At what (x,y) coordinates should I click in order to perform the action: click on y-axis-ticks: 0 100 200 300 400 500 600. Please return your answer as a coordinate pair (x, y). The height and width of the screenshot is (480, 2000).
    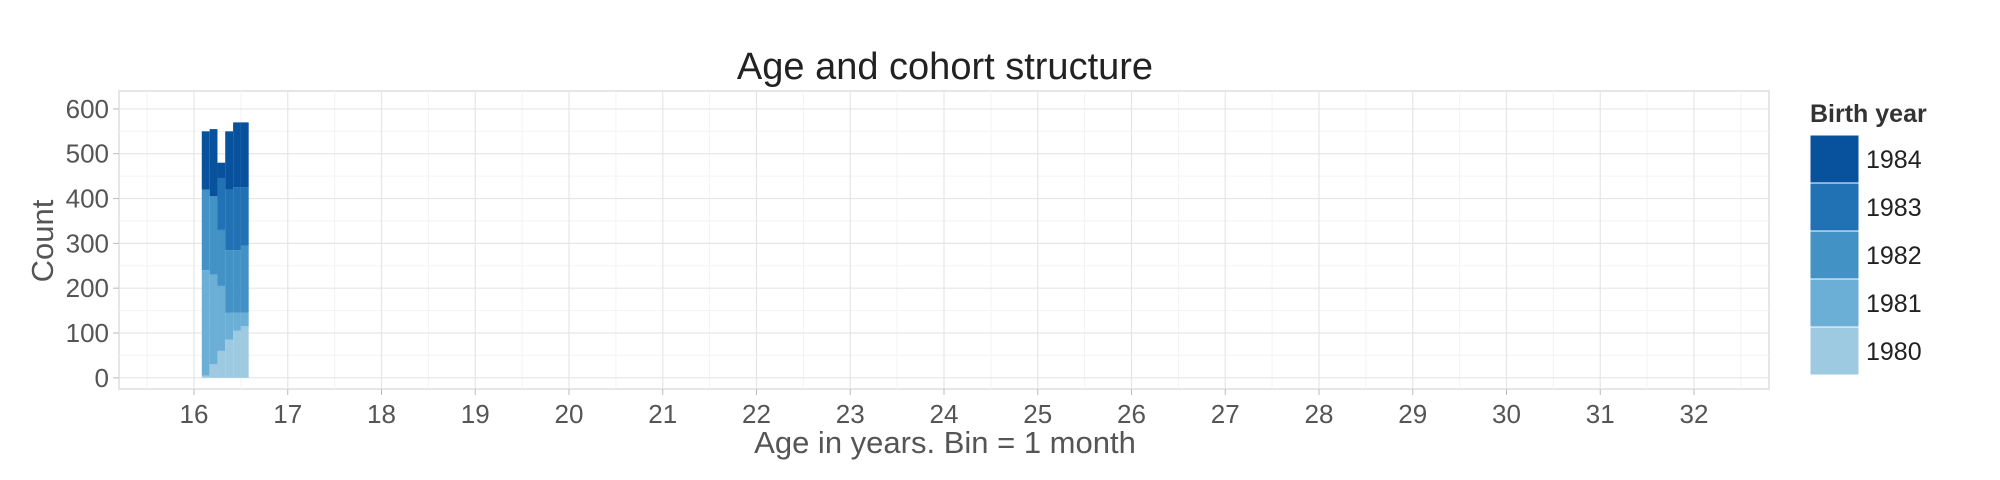
    Looking at the image, I should click on (92, 243).